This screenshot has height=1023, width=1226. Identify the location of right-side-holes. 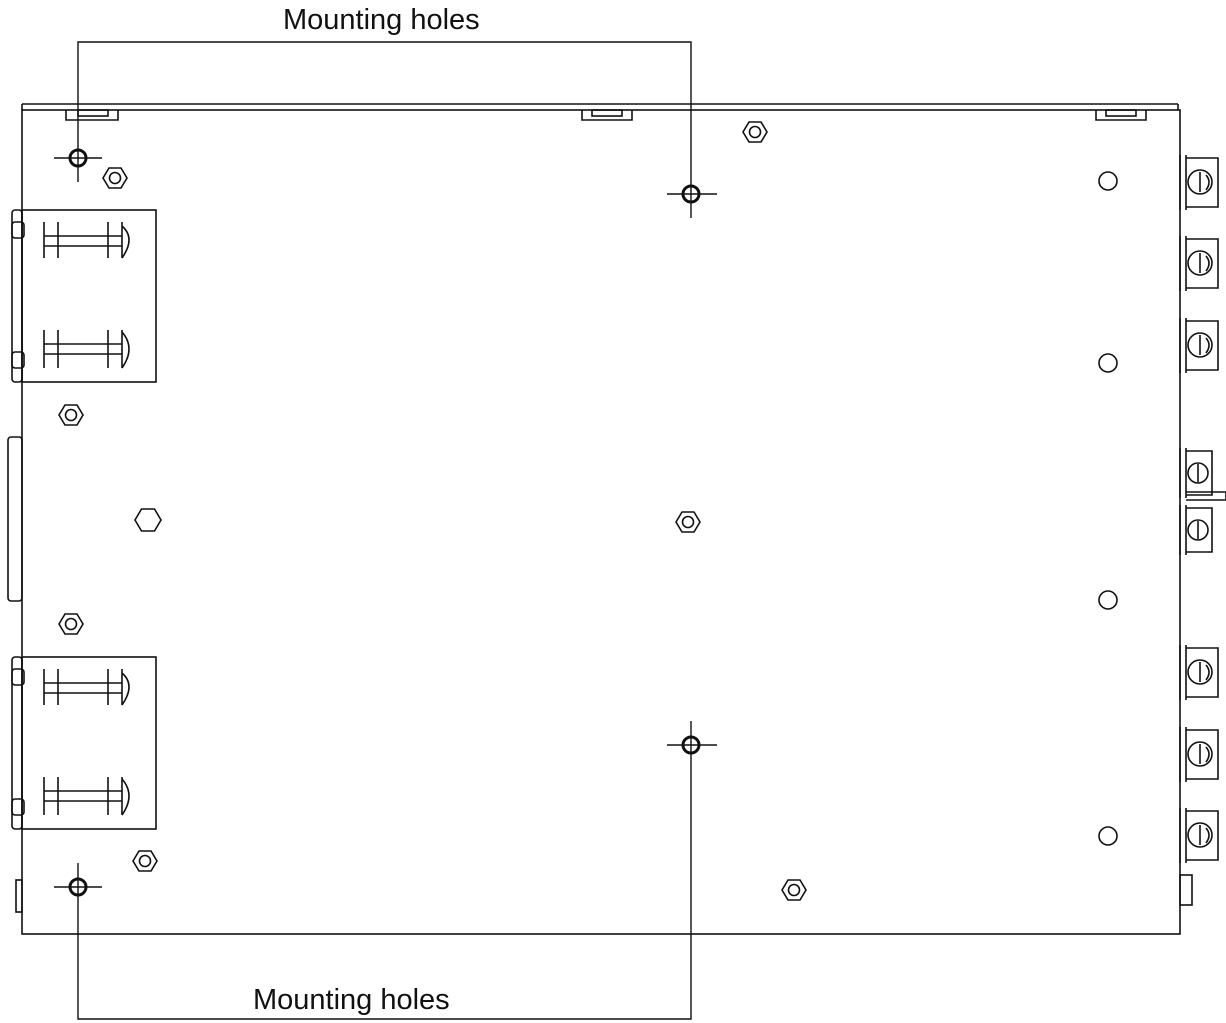
(1108, 508).